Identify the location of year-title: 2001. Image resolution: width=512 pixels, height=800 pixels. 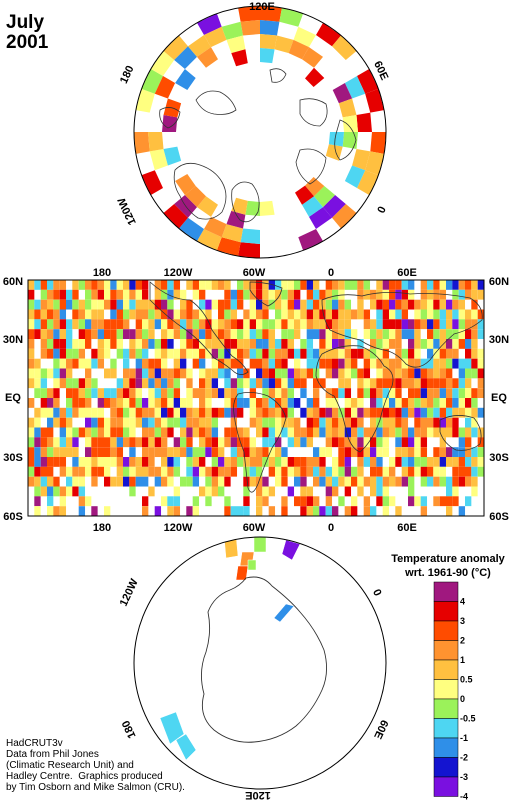
(27, 42).